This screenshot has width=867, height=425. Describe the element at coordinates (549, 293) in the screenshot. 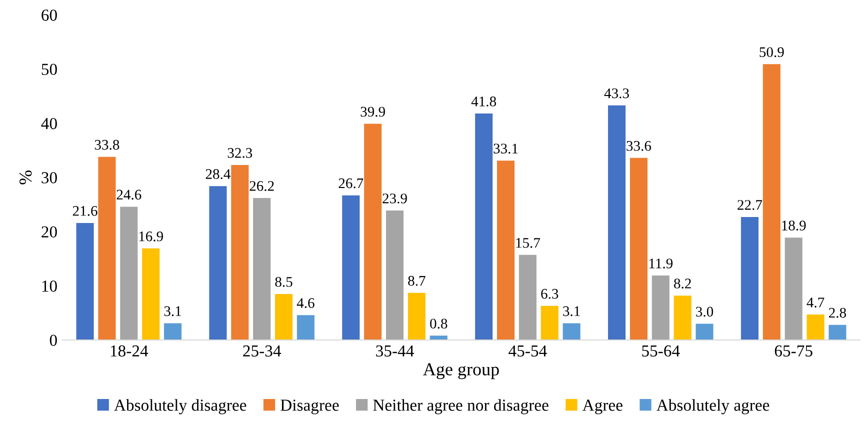

I see `data-label: 6.3` at that location.